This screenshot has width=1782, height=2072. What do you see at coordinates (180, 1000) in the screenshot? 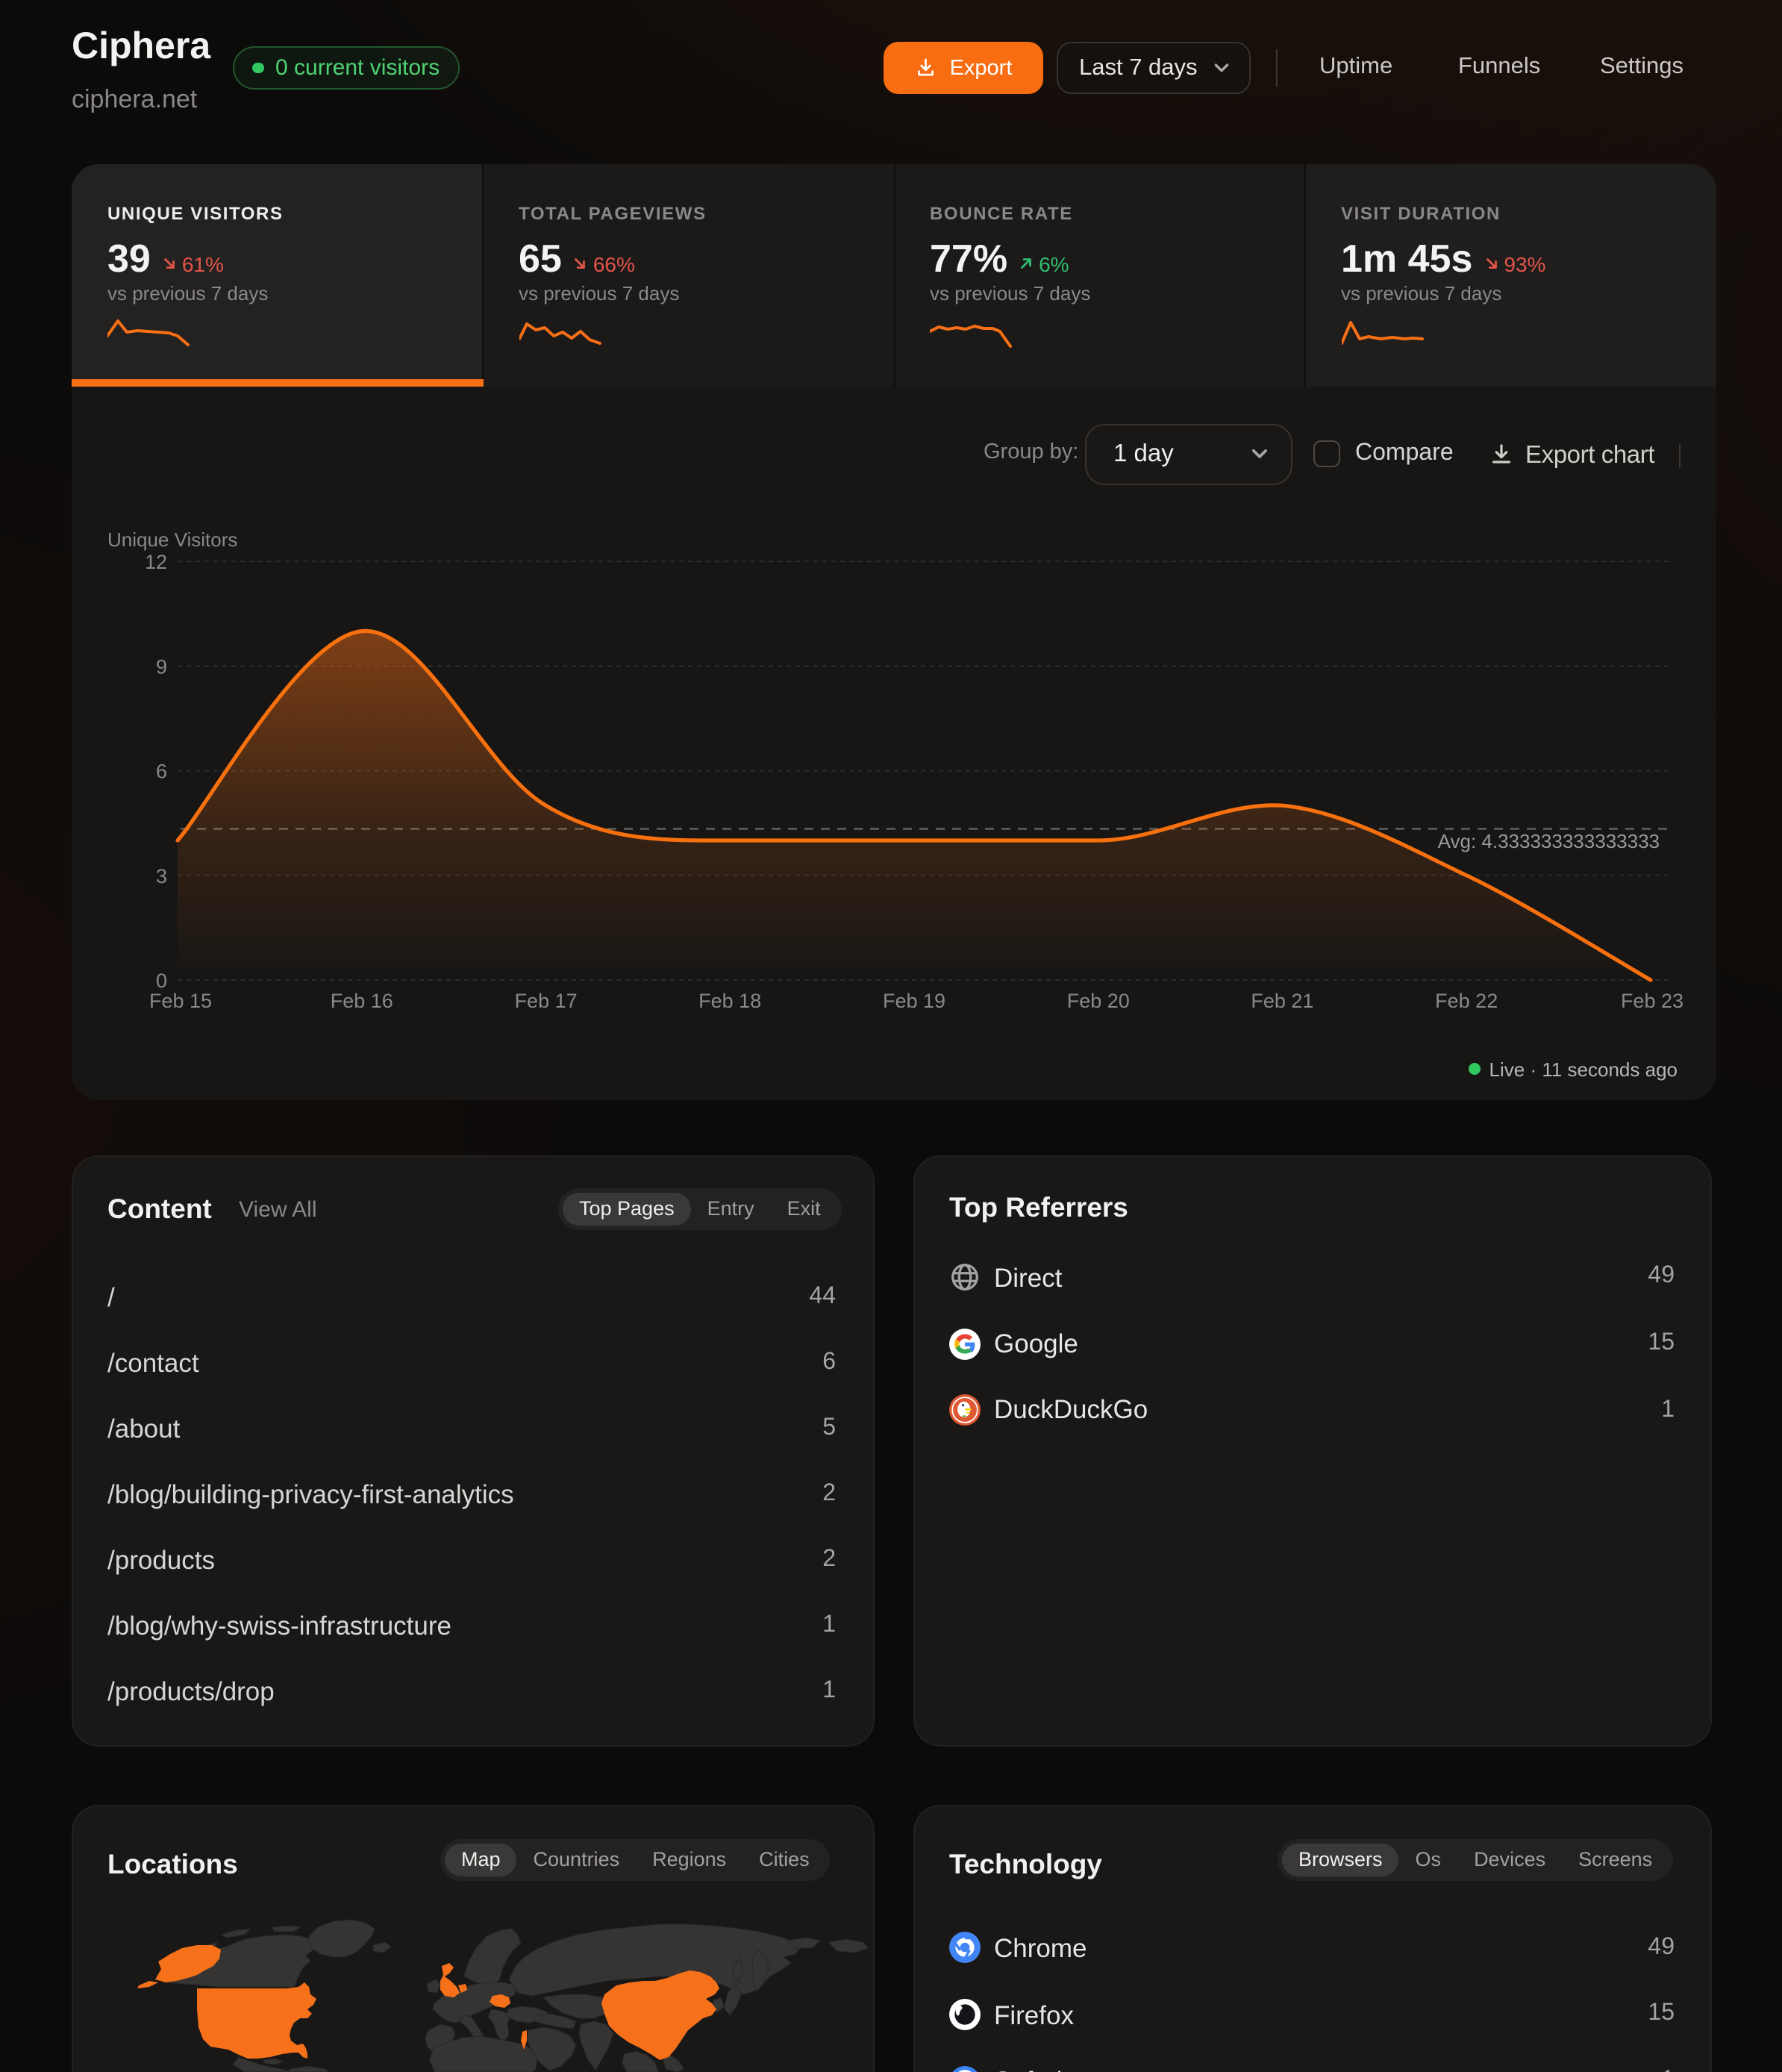
I see `svg-text: Feb 15` at bounding box center [180, 1000].